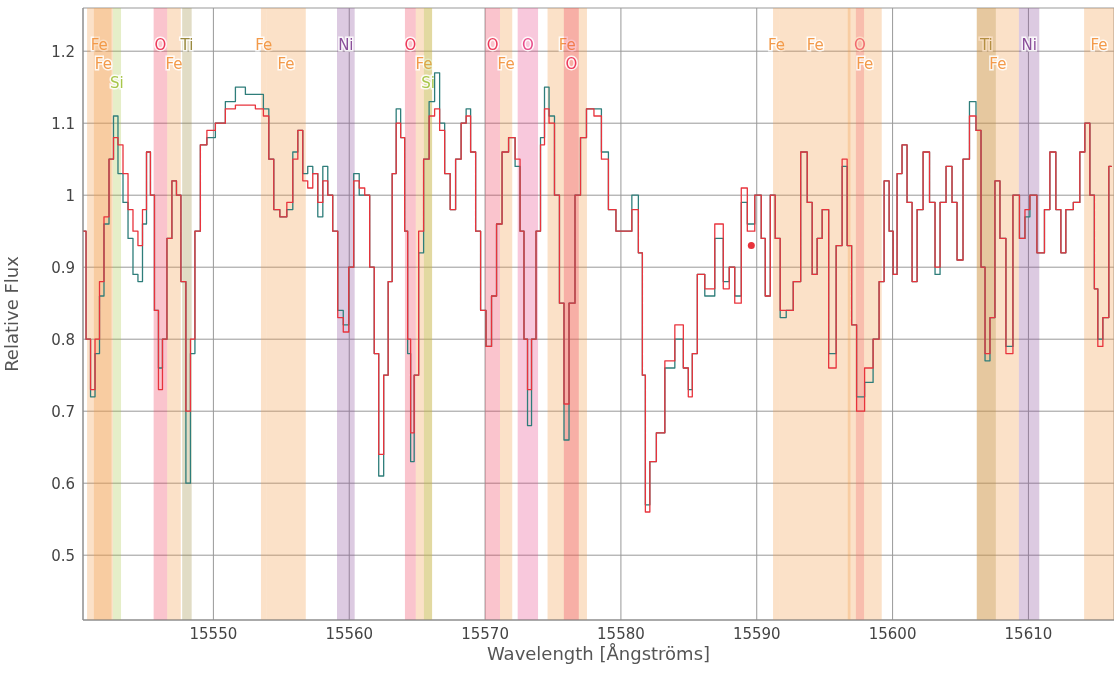 The height and width of the screenshot is (674, 1114). I want to click on x-tick-label: 15590, so click(756, 633).